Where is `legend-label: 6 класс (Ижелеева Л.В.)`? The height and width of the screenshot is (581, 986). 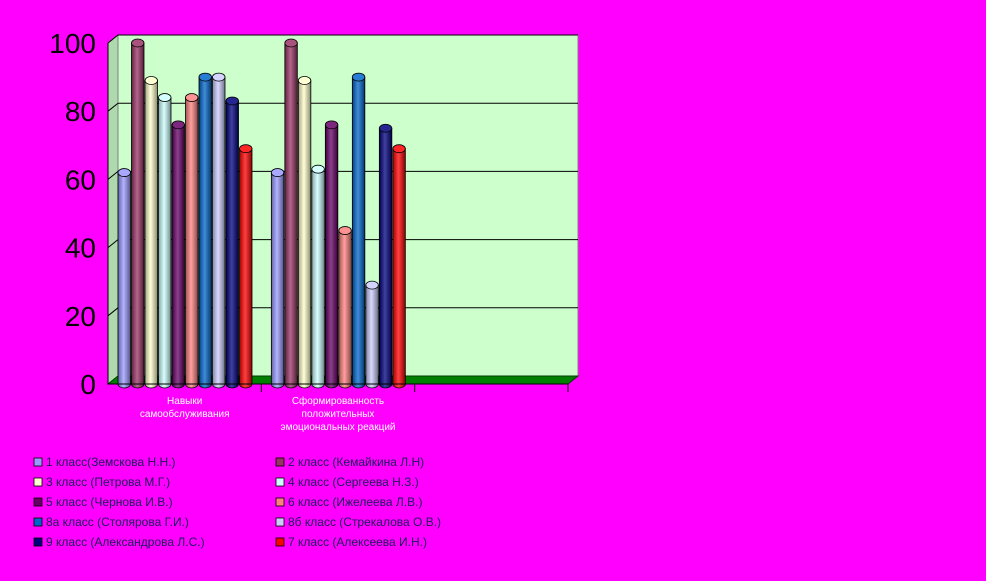
legend-label: 6 класс (Ижелеева Л.В.) is located at coordinates (355, 502).